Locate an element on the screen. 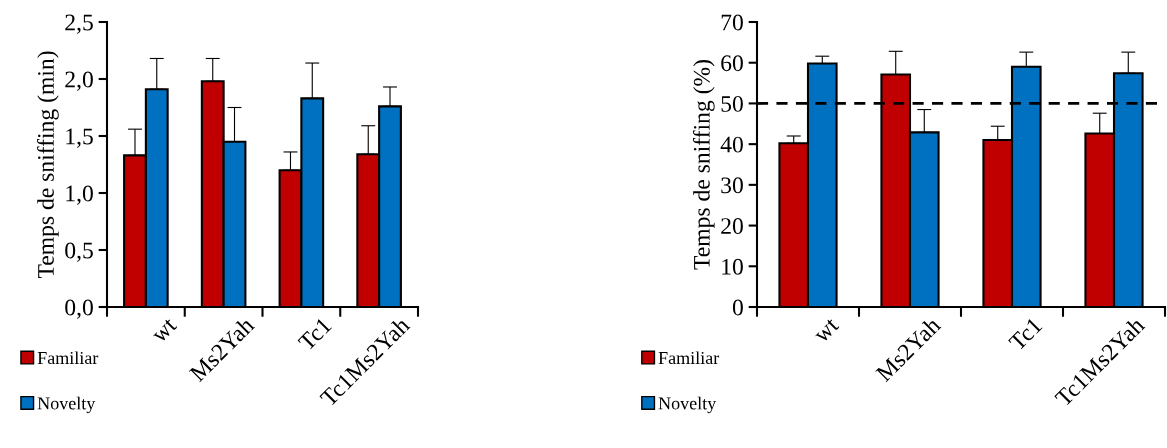  y-tick-label: 50 is located at coordinates (732, 103).